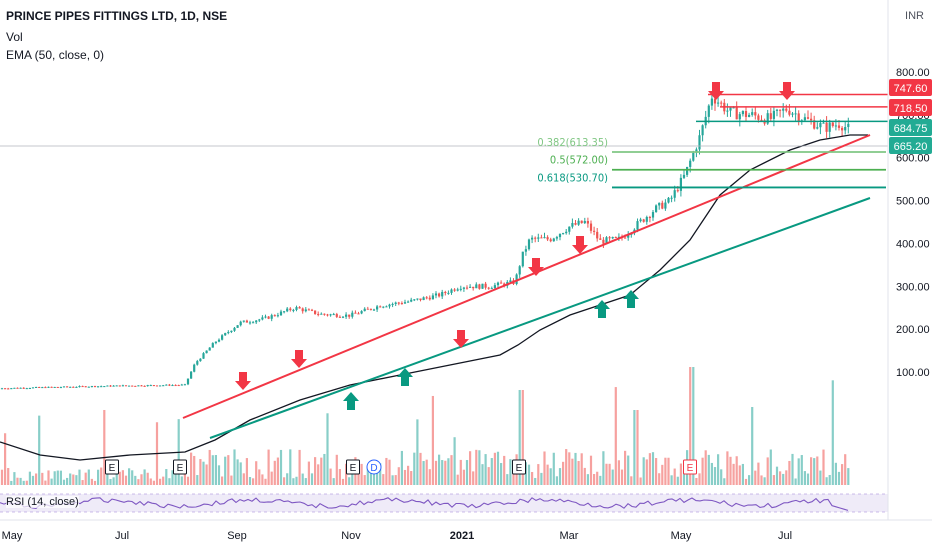 The height and width of the screenshot is (550, 932). I want to click on price-badge, so click(910, 145).